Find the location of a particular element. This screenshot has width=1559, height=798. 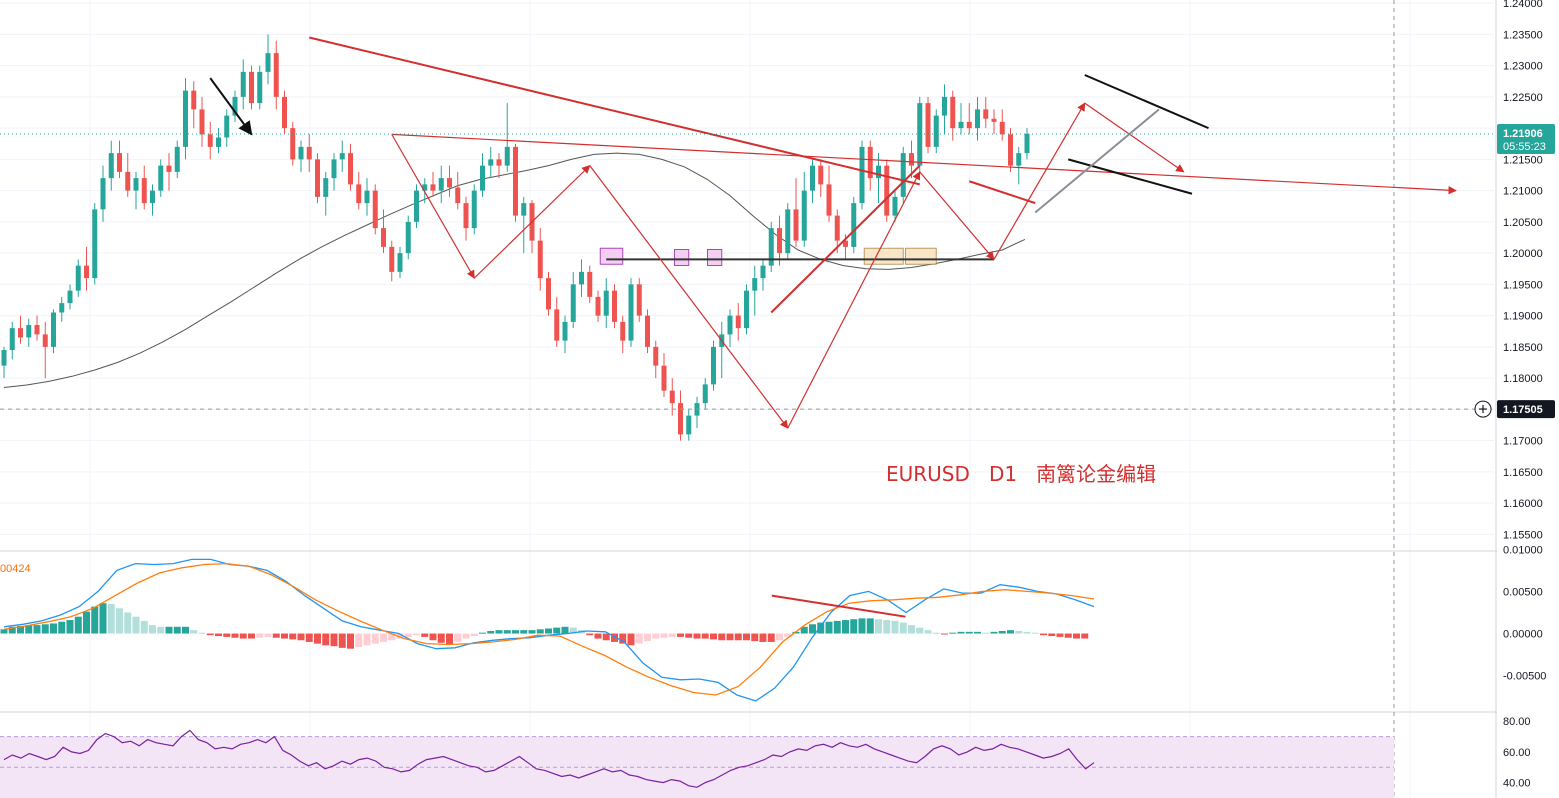

projected-trend-line is located at coordinates (924, 164).